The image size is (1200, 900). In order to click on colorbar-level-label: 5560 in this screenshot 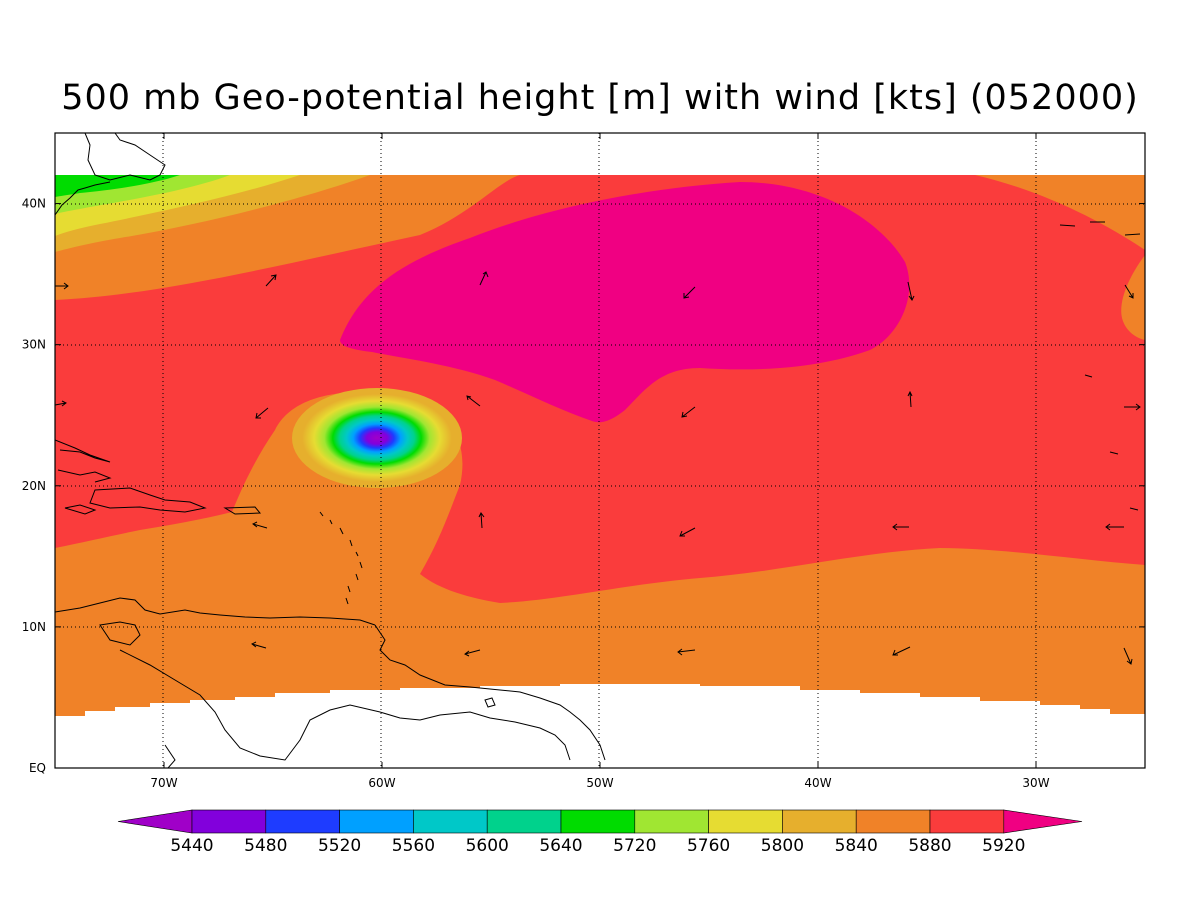, I will do `click(413, 846)`.